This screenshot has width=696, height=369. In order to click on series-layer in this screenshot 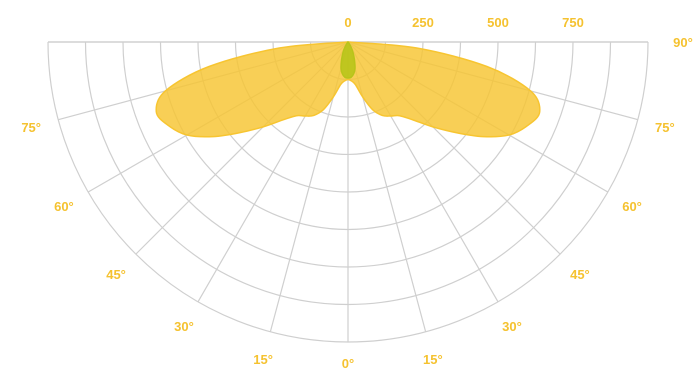, I will do `click(348, 89)`.